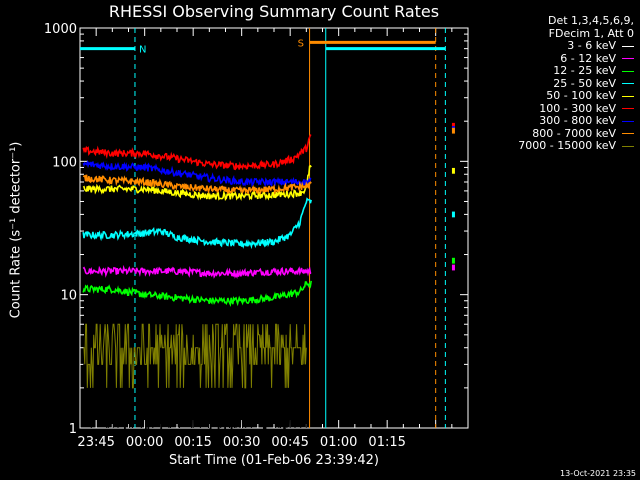 This screenshot has width=640, height=480. What do you see at coordinates (584, 83) in the screenshot?
I see `legend-label: 25 - 50 keV` at bounding box center [584, 83].